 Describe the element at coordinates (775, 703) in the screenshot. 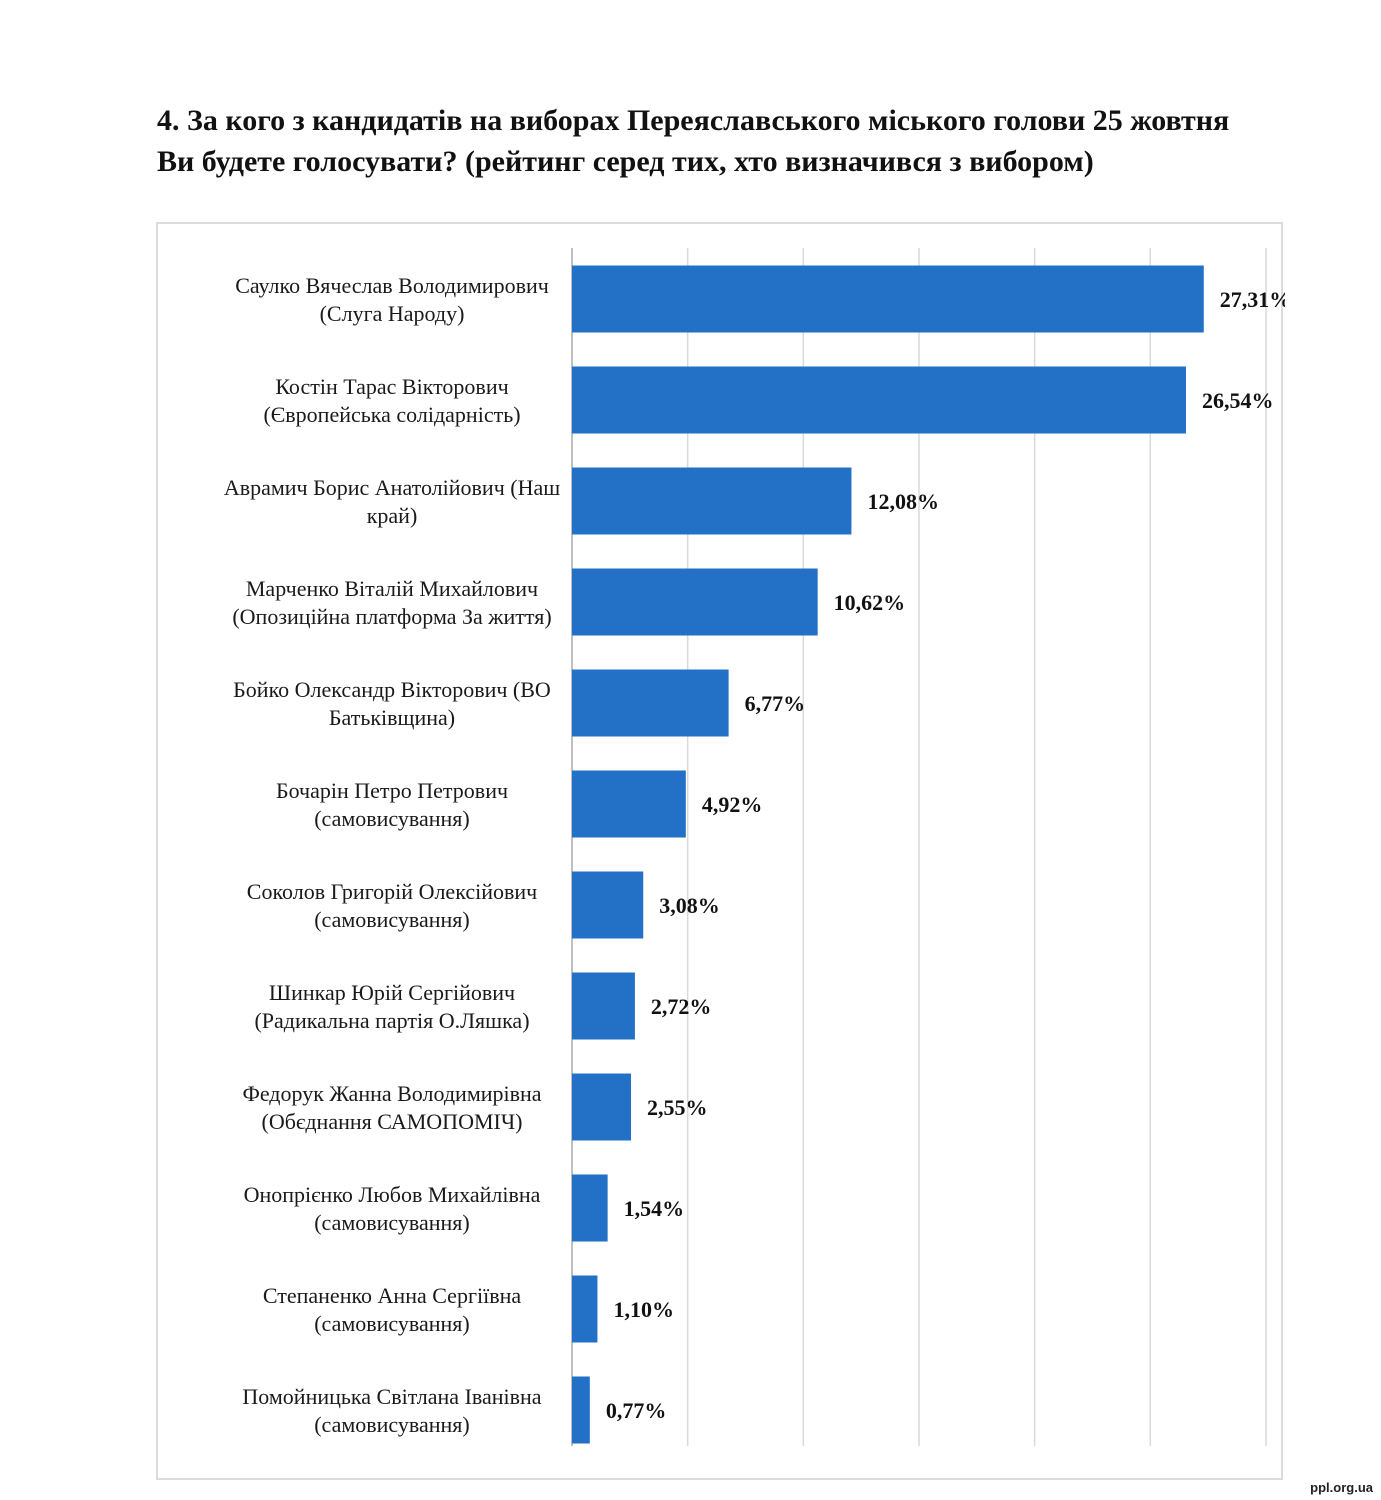

I see `data-label: 6,77%` at that location.